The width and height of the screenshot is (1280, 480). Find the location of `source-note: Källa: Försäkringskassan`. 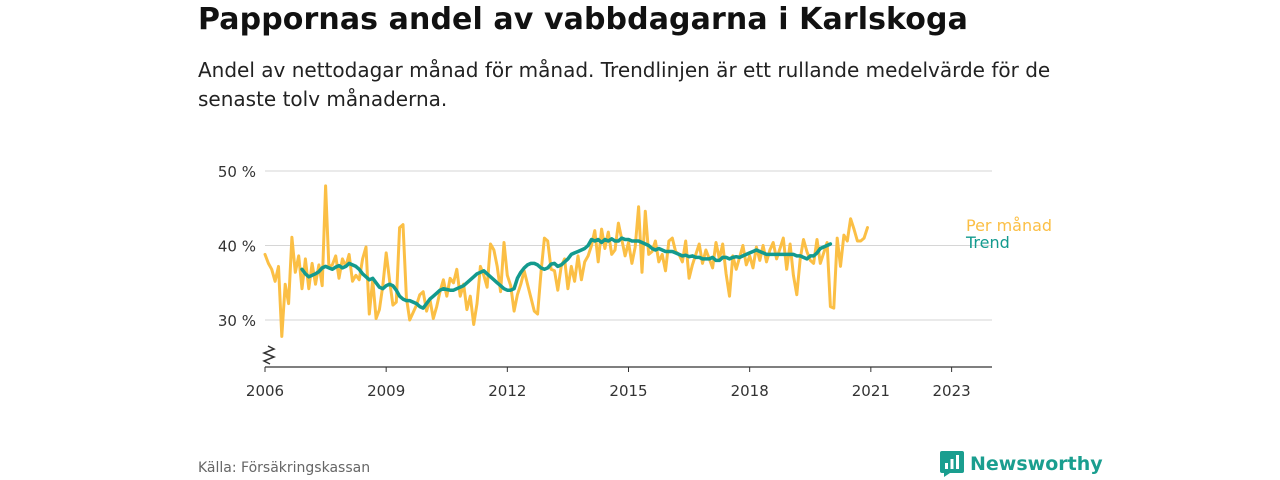

source-note: Källa: Försäkringskassan is located at coordinates (284, 468).